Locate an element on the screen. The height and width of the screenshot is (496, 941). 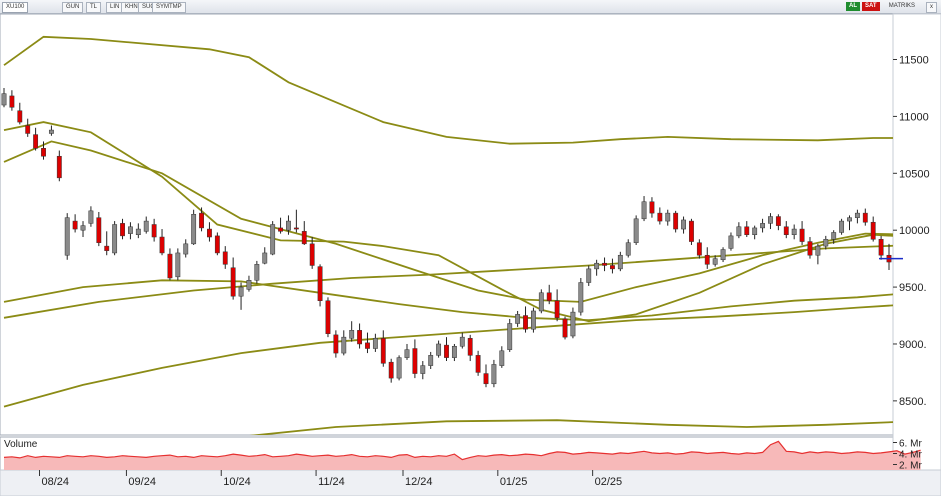
sell-label: SAT is located at coordinates (871, 6).